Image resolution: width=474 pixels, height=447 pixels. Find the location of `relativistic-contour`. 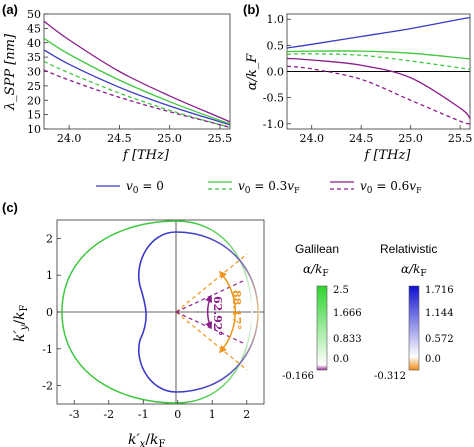

relativistic-contour is located at coordinates (157, 312).